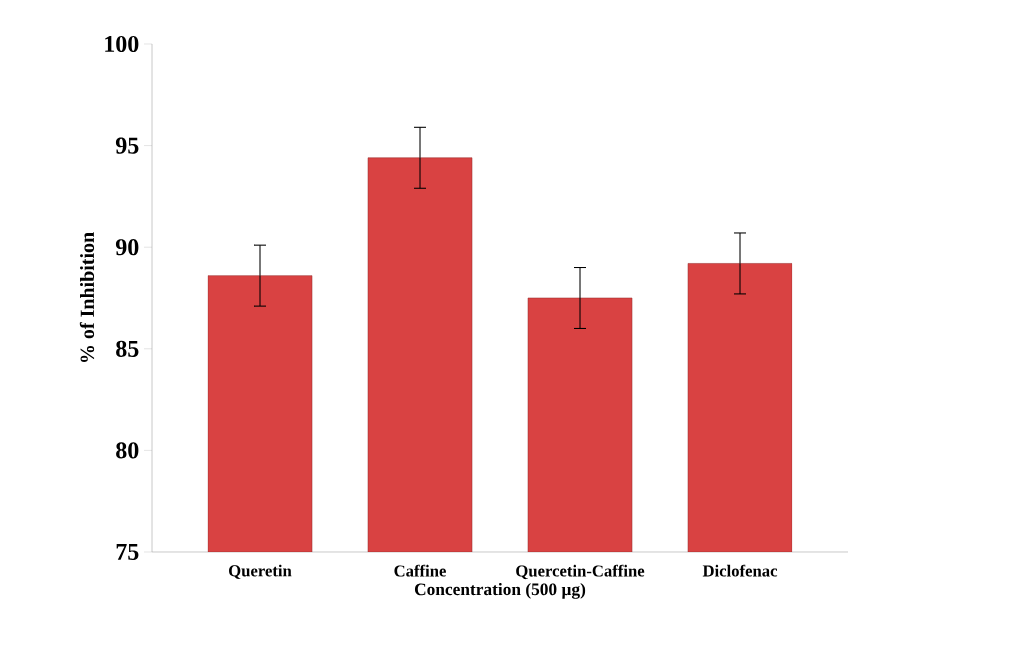 This screenshot has height=659, width=1011. Describe the element at coordinates (740, 570) in the screenshot. I see `x-tick-label: Diclofenac` at that location.